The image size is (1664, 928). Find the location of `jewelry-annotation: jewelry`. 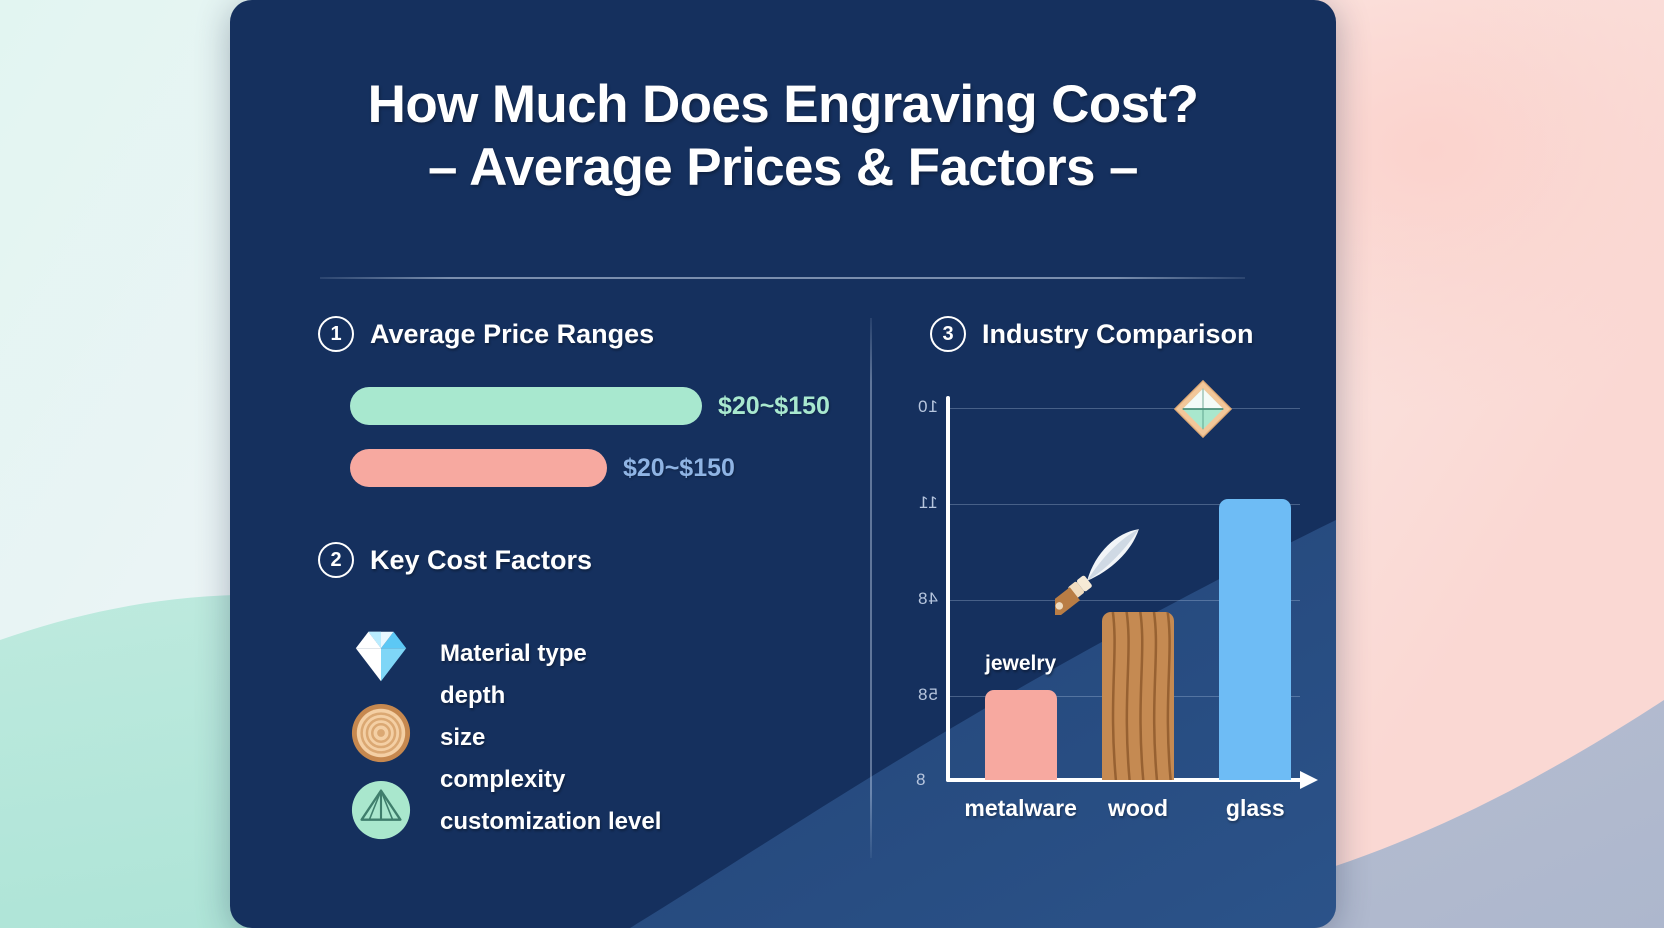

jewelry-annotation: jewelry is located at coordinates (1021, 663).